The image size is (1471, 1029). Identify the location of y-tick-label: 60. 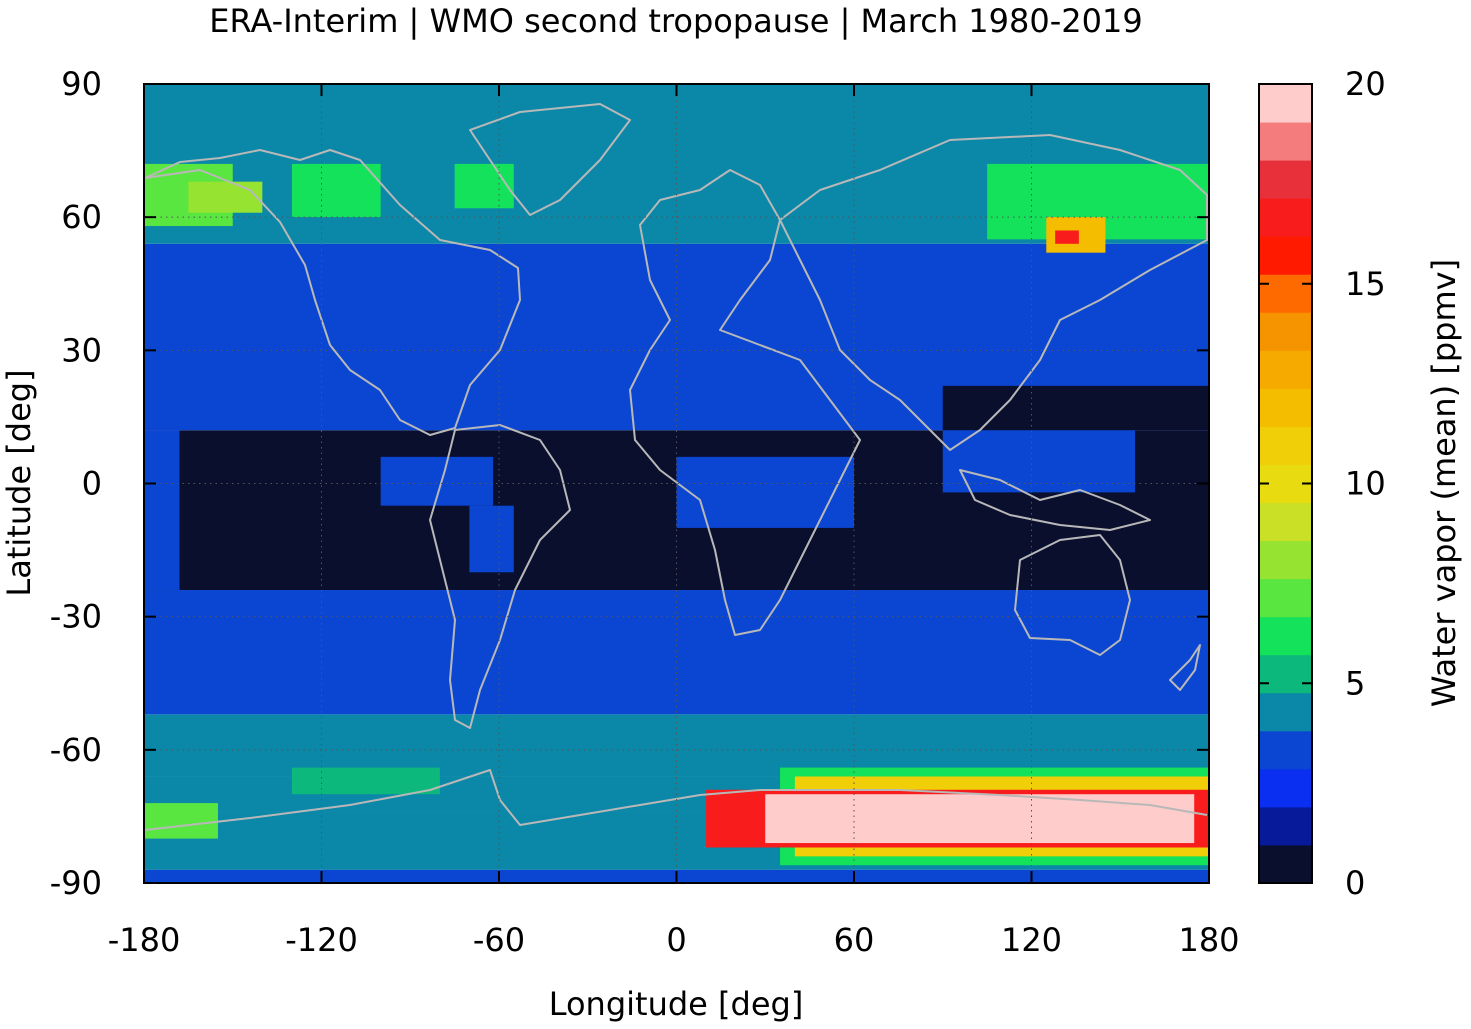
(81, 217).